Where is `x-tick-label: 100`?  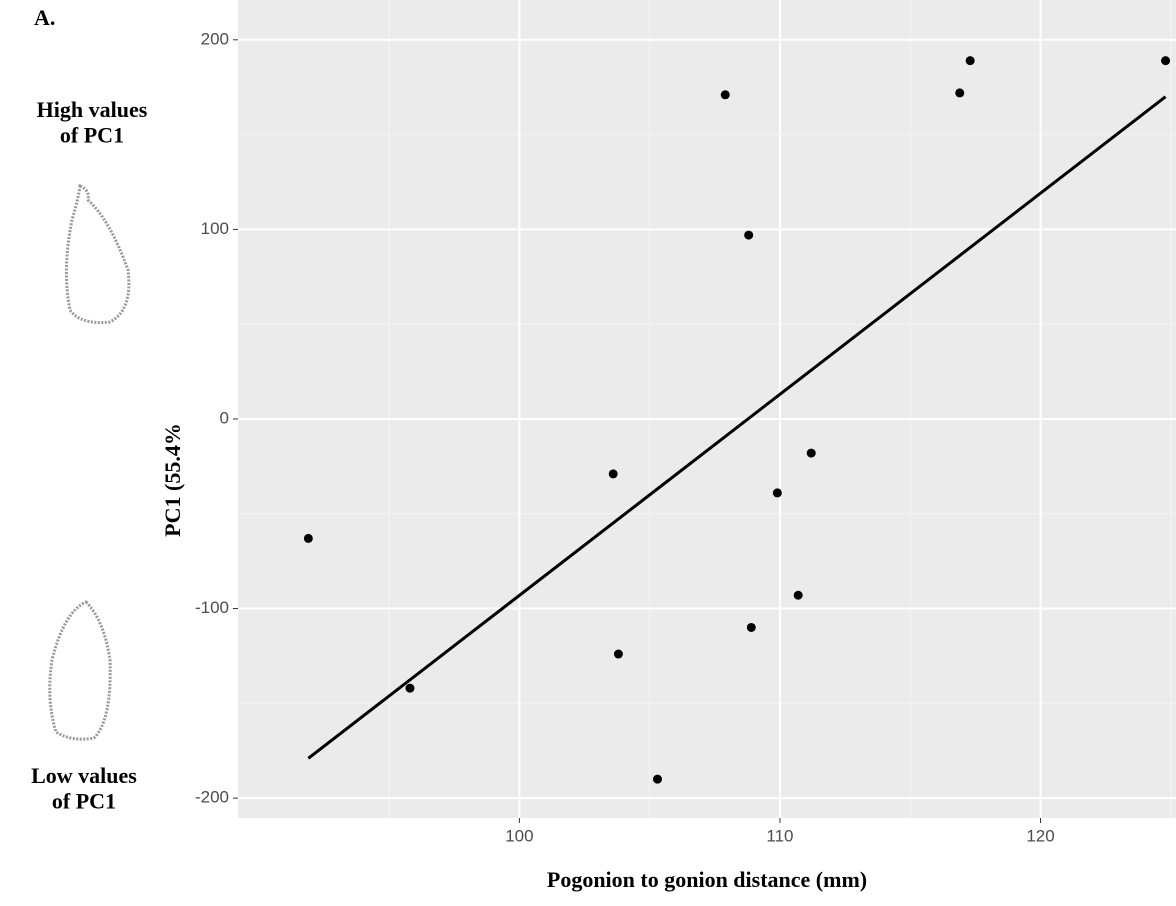 x-tick-label: 100 is located at coordinates (519, 835).